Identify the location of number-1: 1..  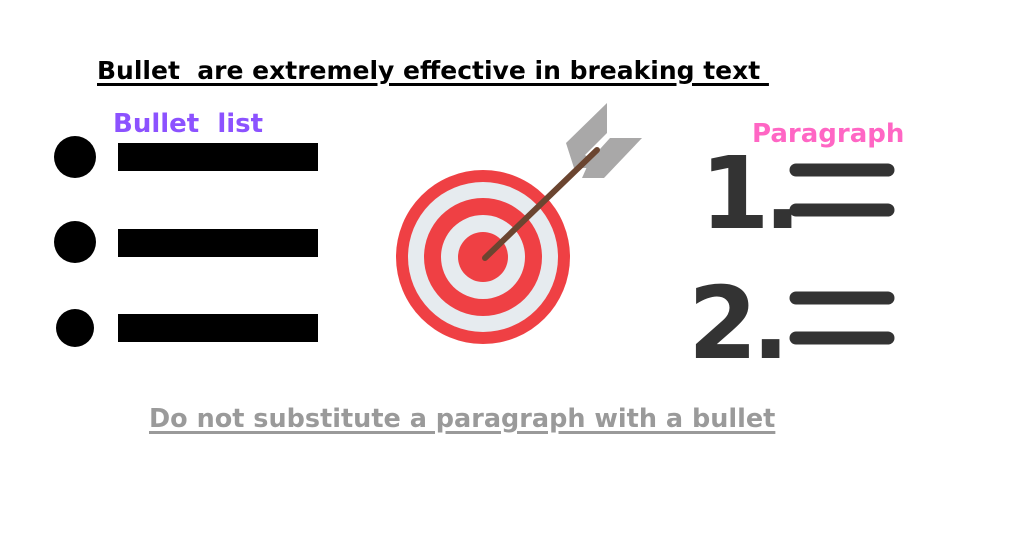
(748, 193).